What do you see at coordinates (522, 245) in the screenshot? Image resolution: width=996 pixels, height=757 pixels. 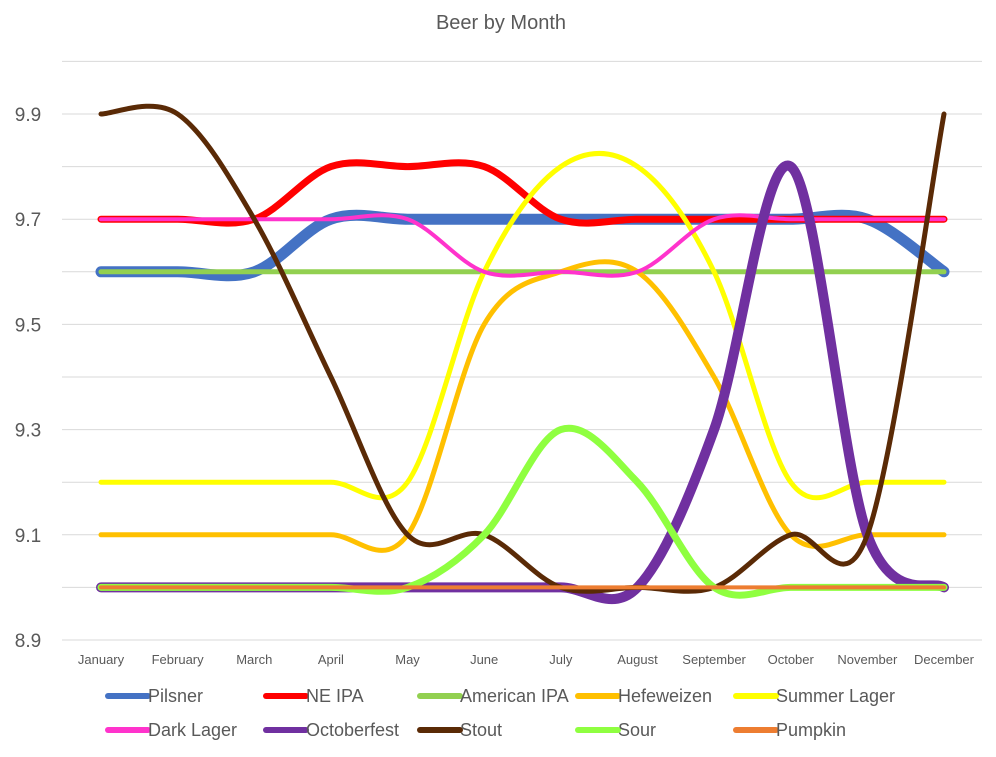 I see `series-line-dark-lager` at bounding box center [522, 245].